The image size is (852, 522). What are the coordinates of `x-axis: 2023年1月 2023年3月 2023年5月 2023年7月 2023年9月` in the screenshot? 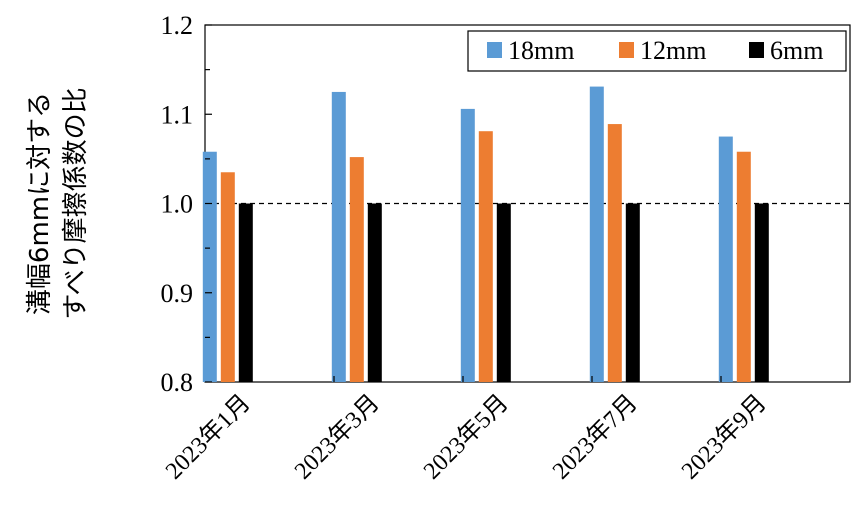 It's located at (466, 430).